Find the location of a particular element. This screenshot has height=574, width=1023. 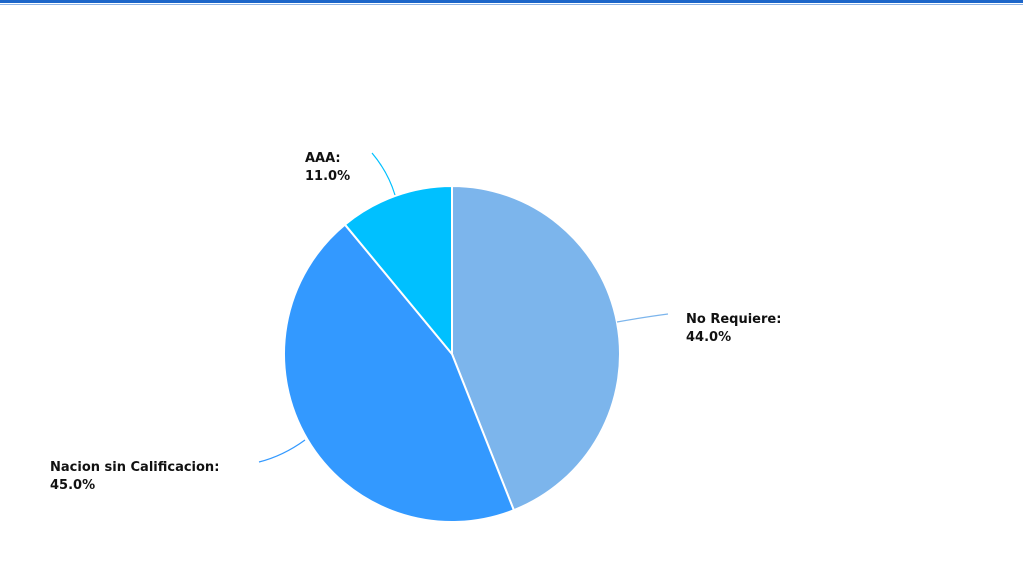

slice-label-value: 44.0% is located at coordinates (708, 337).